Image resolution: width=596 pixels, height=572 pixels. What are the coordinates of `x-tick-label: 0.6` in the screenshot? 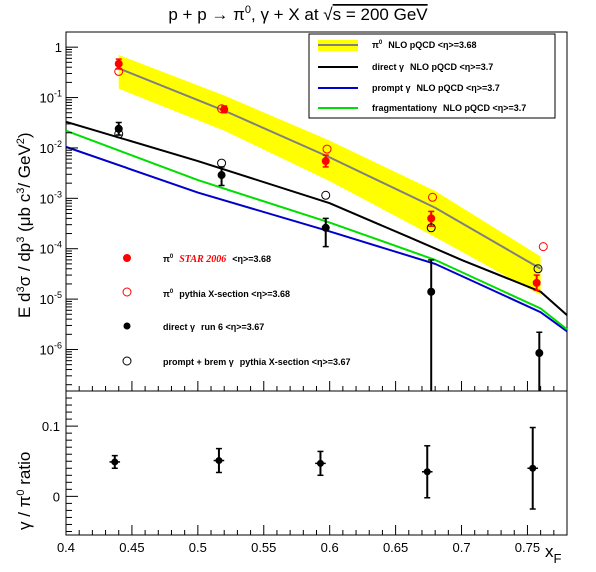 It's located at (330, 547).